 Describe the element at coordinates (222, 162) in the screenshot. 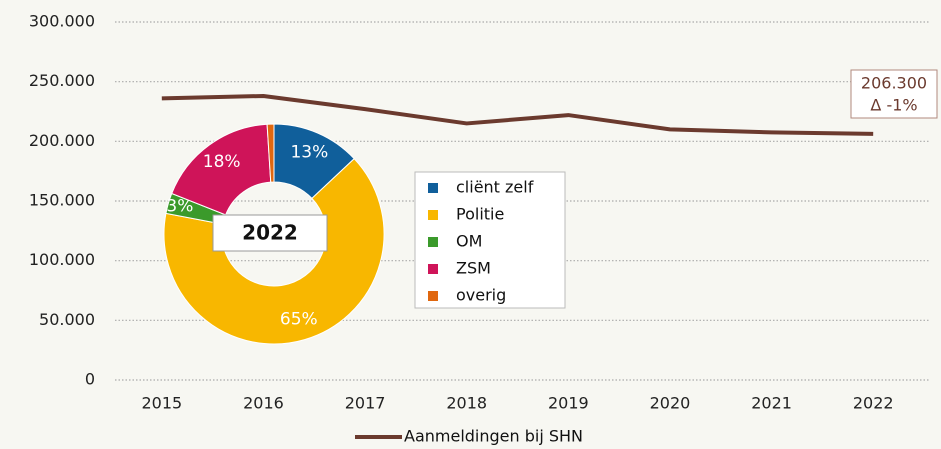

I see `value-label: 18%` at that location.